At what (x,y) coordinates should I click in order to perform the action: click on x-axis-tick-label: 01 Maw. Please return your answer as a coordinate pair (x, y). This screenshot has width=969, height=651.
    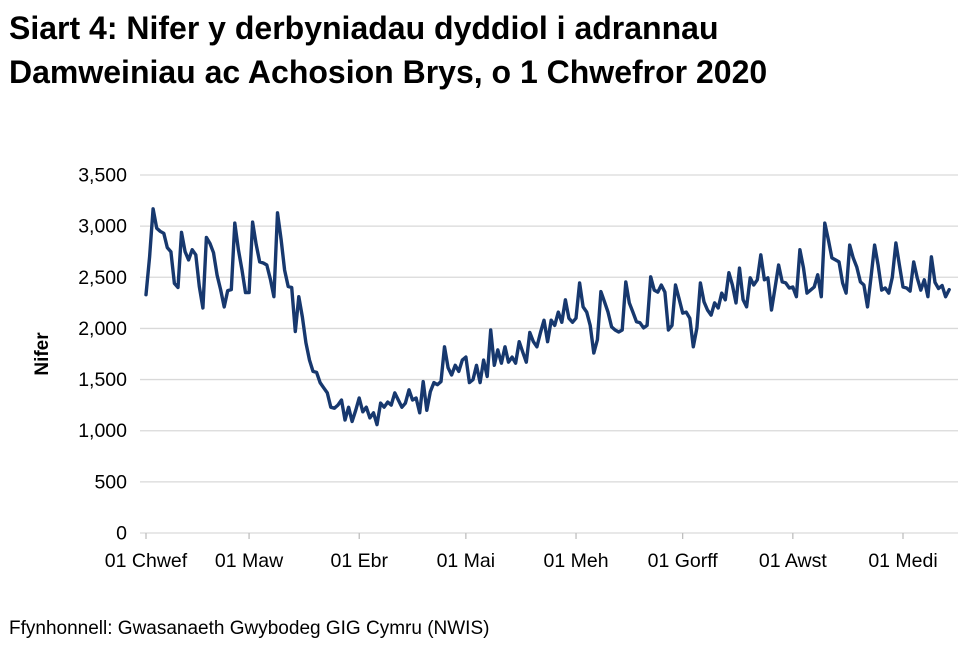
    Looking at the image, I should click on (249, 561).